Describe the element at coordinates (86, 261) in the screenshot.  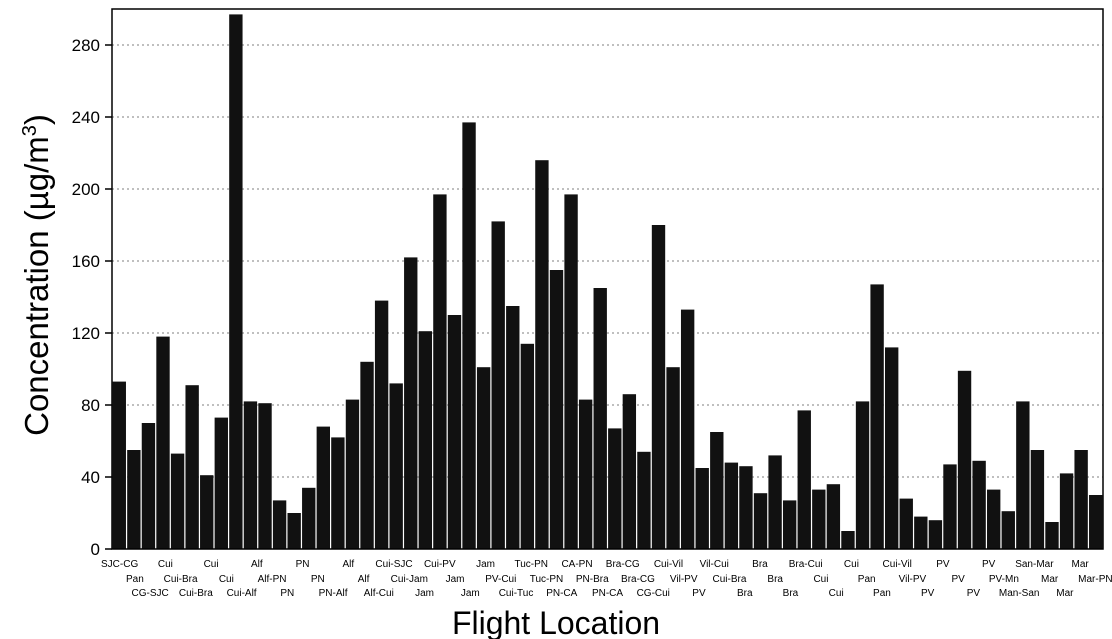
I see `y-tick-label-4: 160` at that location.